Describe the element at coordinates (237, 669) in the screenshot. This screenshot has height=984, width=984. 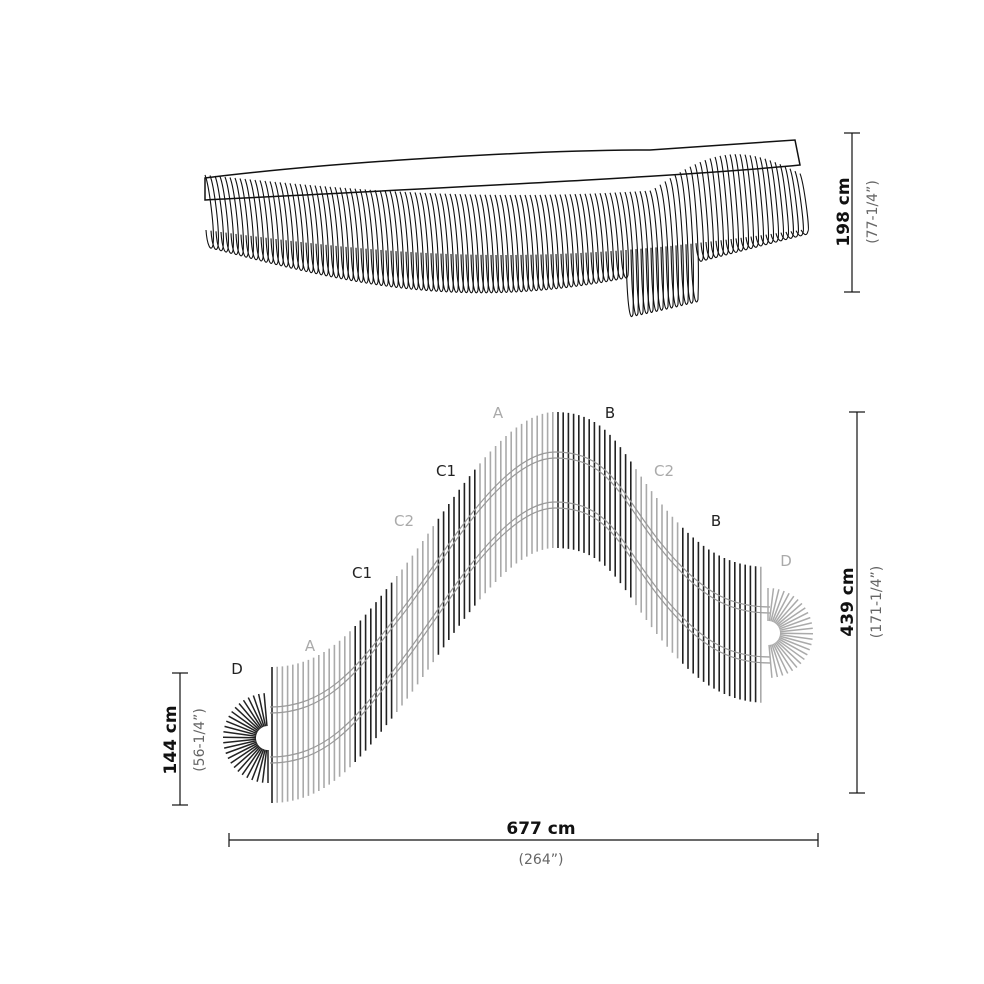
I see `section-label: D` at that location.